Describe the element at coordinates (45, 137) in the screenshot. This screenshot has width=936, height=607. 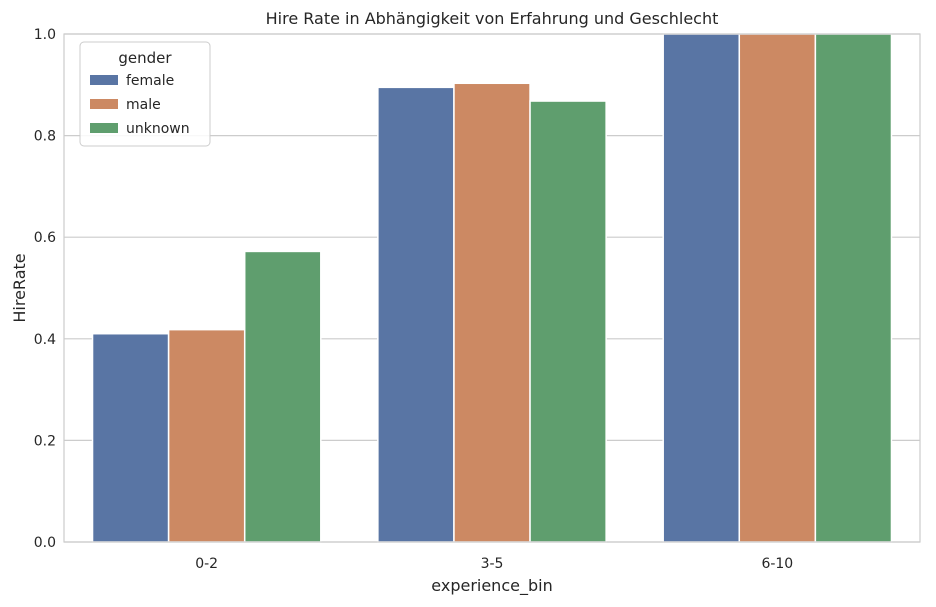
I see `y-tick-label: 0.8` at that location.